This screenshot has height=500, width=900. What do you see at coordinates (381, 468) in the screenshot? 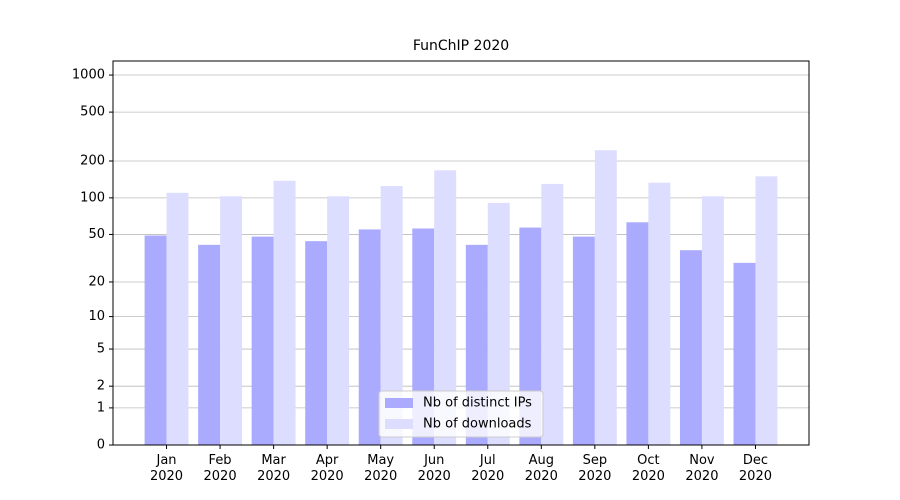
I see `x-tick-label: May 2020` at bounding box center [381, 468].